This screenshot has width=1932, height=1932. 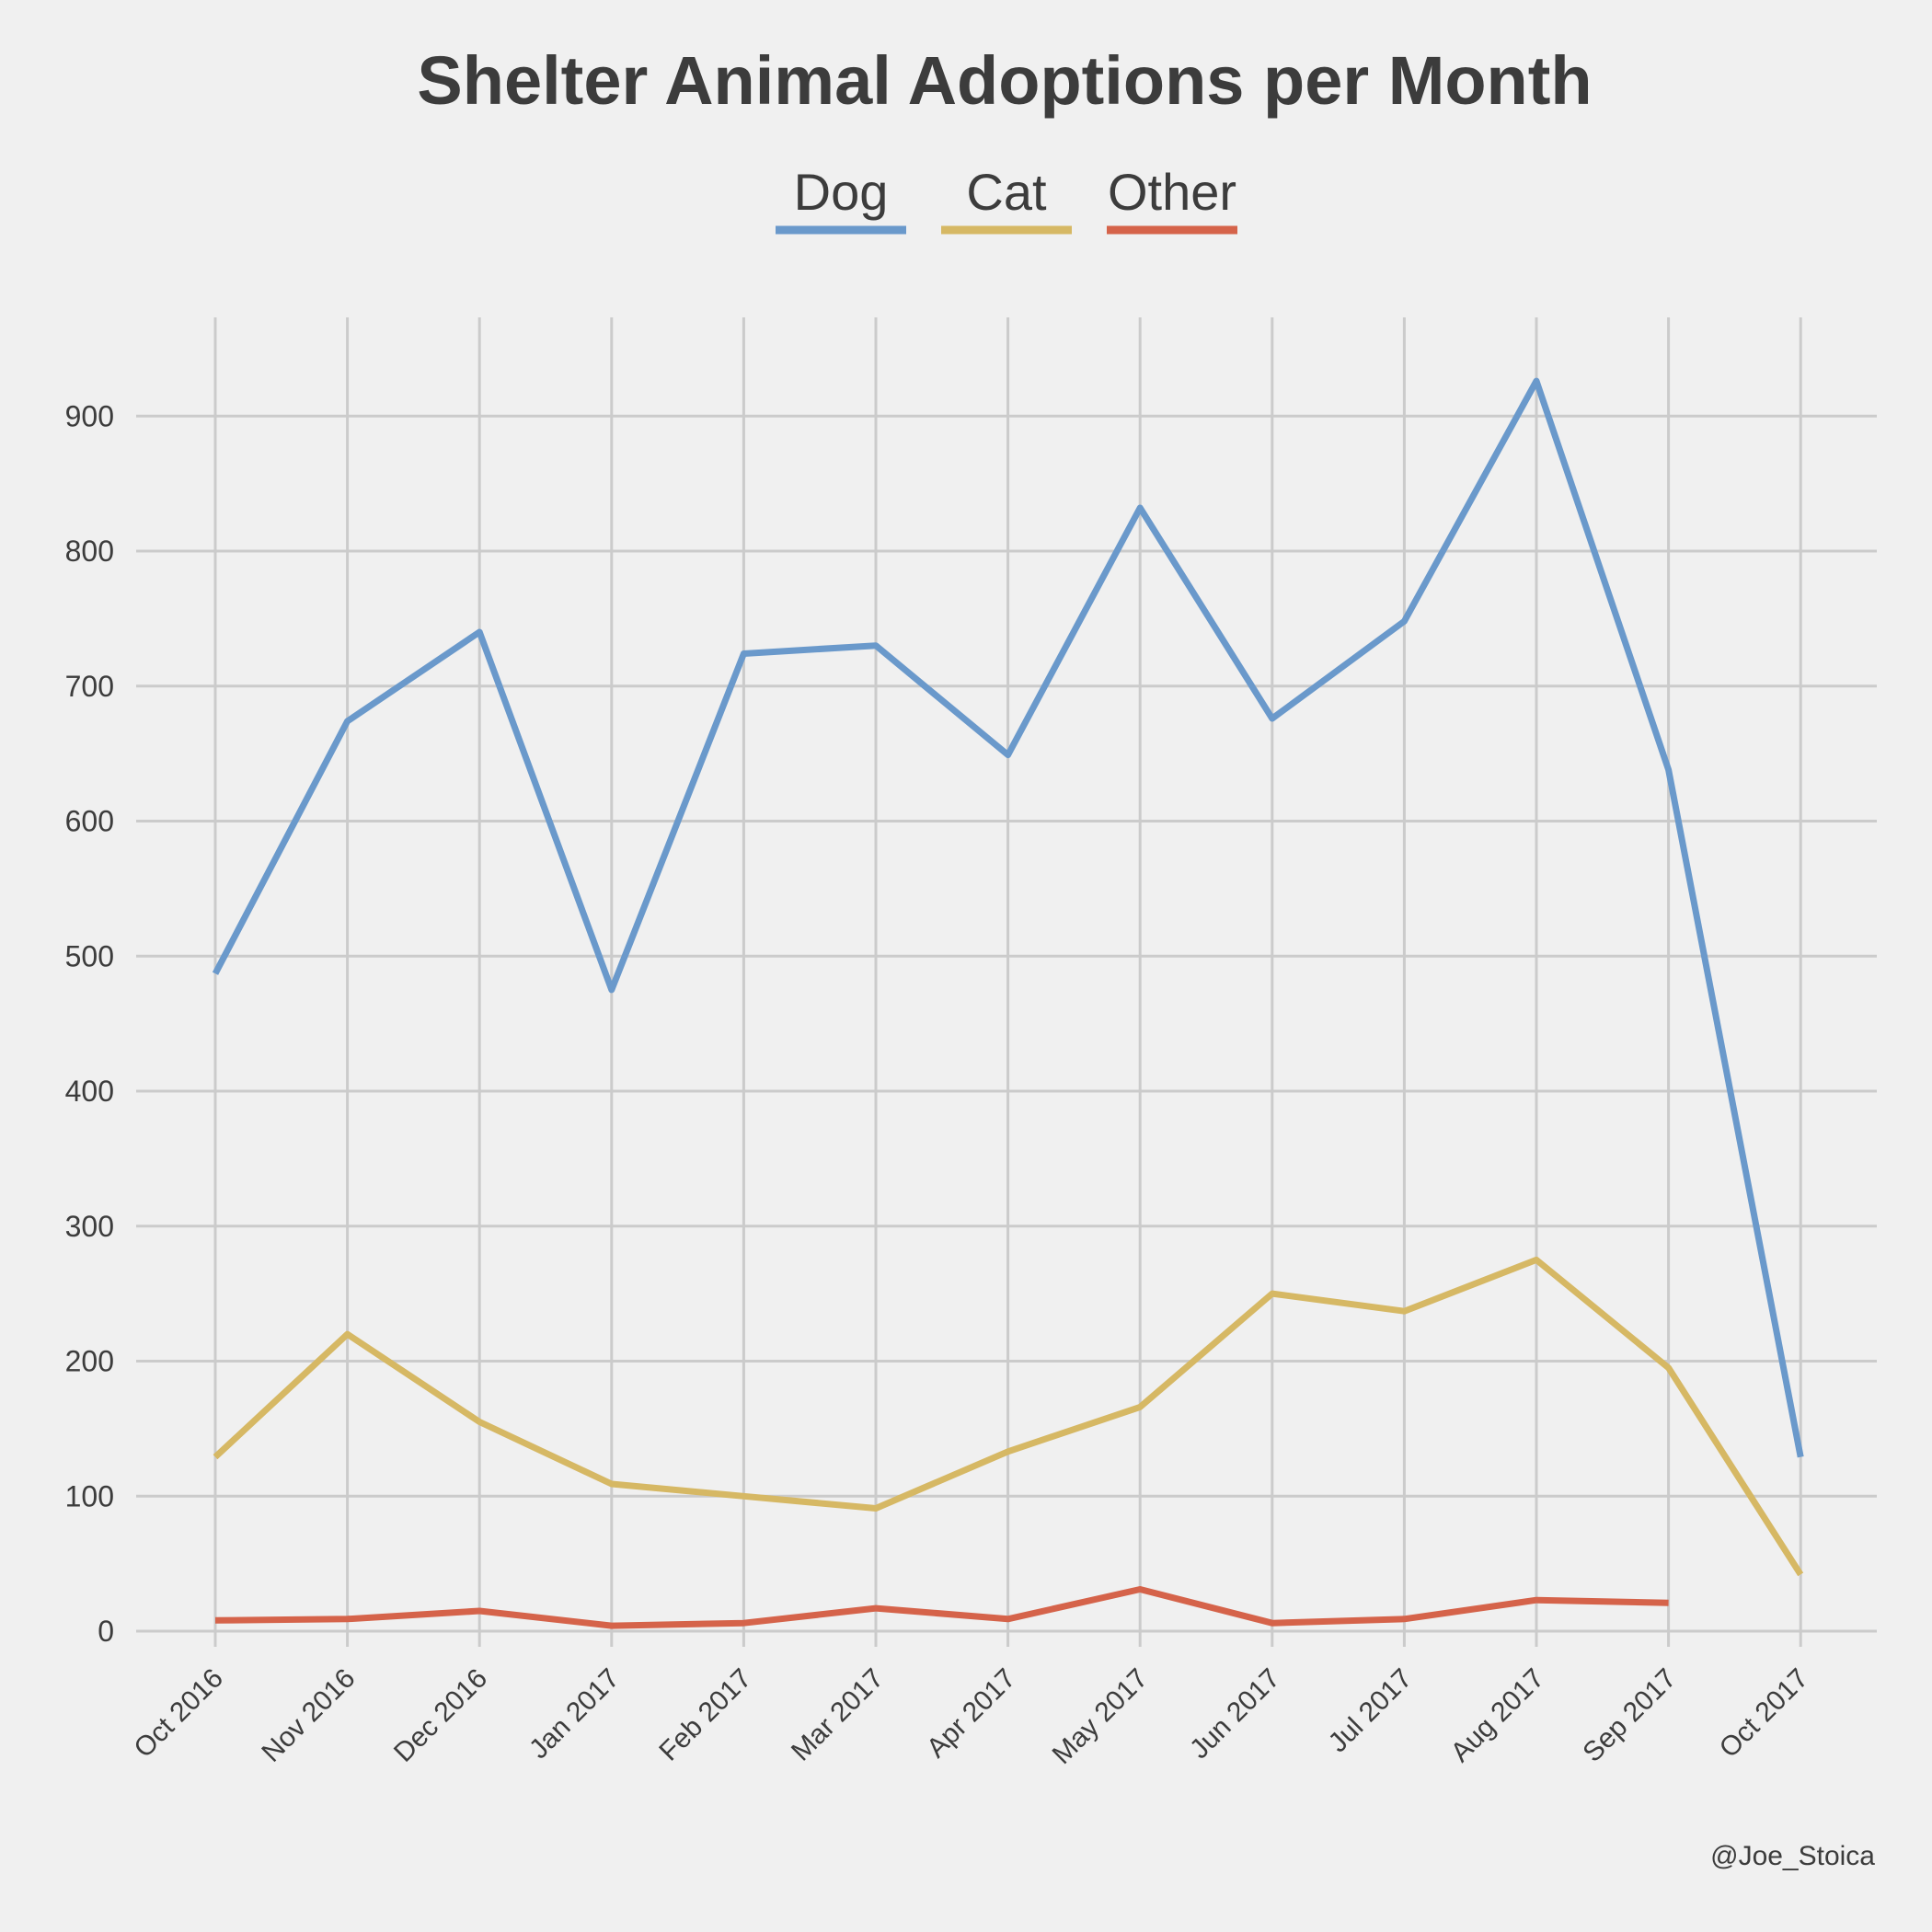 I want to click on legend: Dog Cat Other, so click(x=1006, y=199).